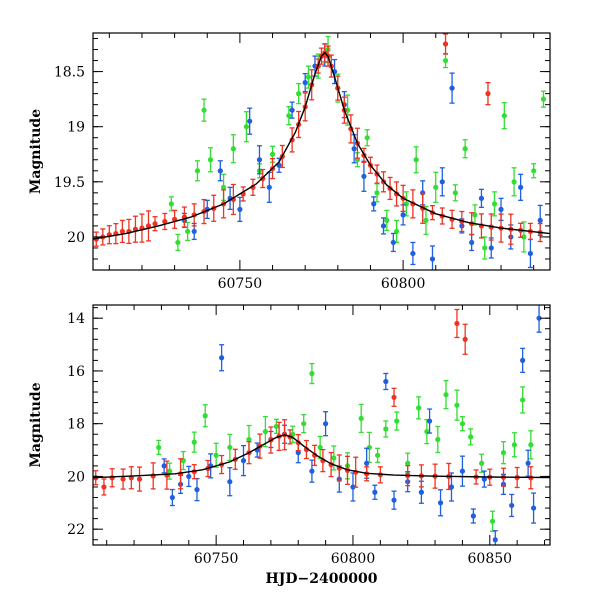 Image resolution: width=600 pixels, height=604 pixels. I want to click on y-tick-label: 19.5, so click(69, 183).